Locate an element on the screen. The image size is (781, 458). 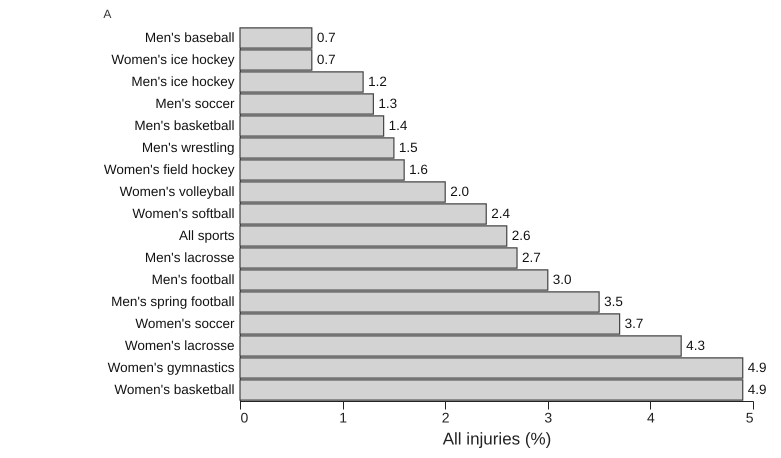
data-label: 3.0 is located at coordinates (562, 279).